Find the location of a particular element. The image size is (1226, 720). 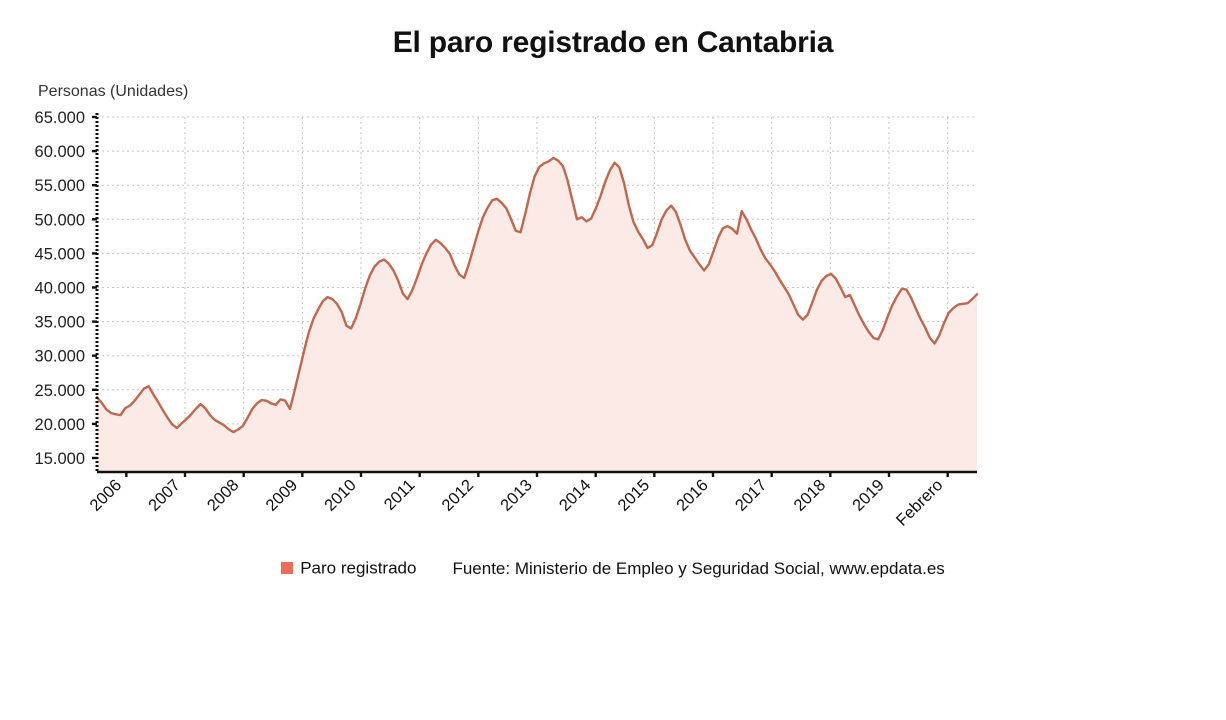

y-axis-tick-label: 40.000 is located at coordinates (60, 289).